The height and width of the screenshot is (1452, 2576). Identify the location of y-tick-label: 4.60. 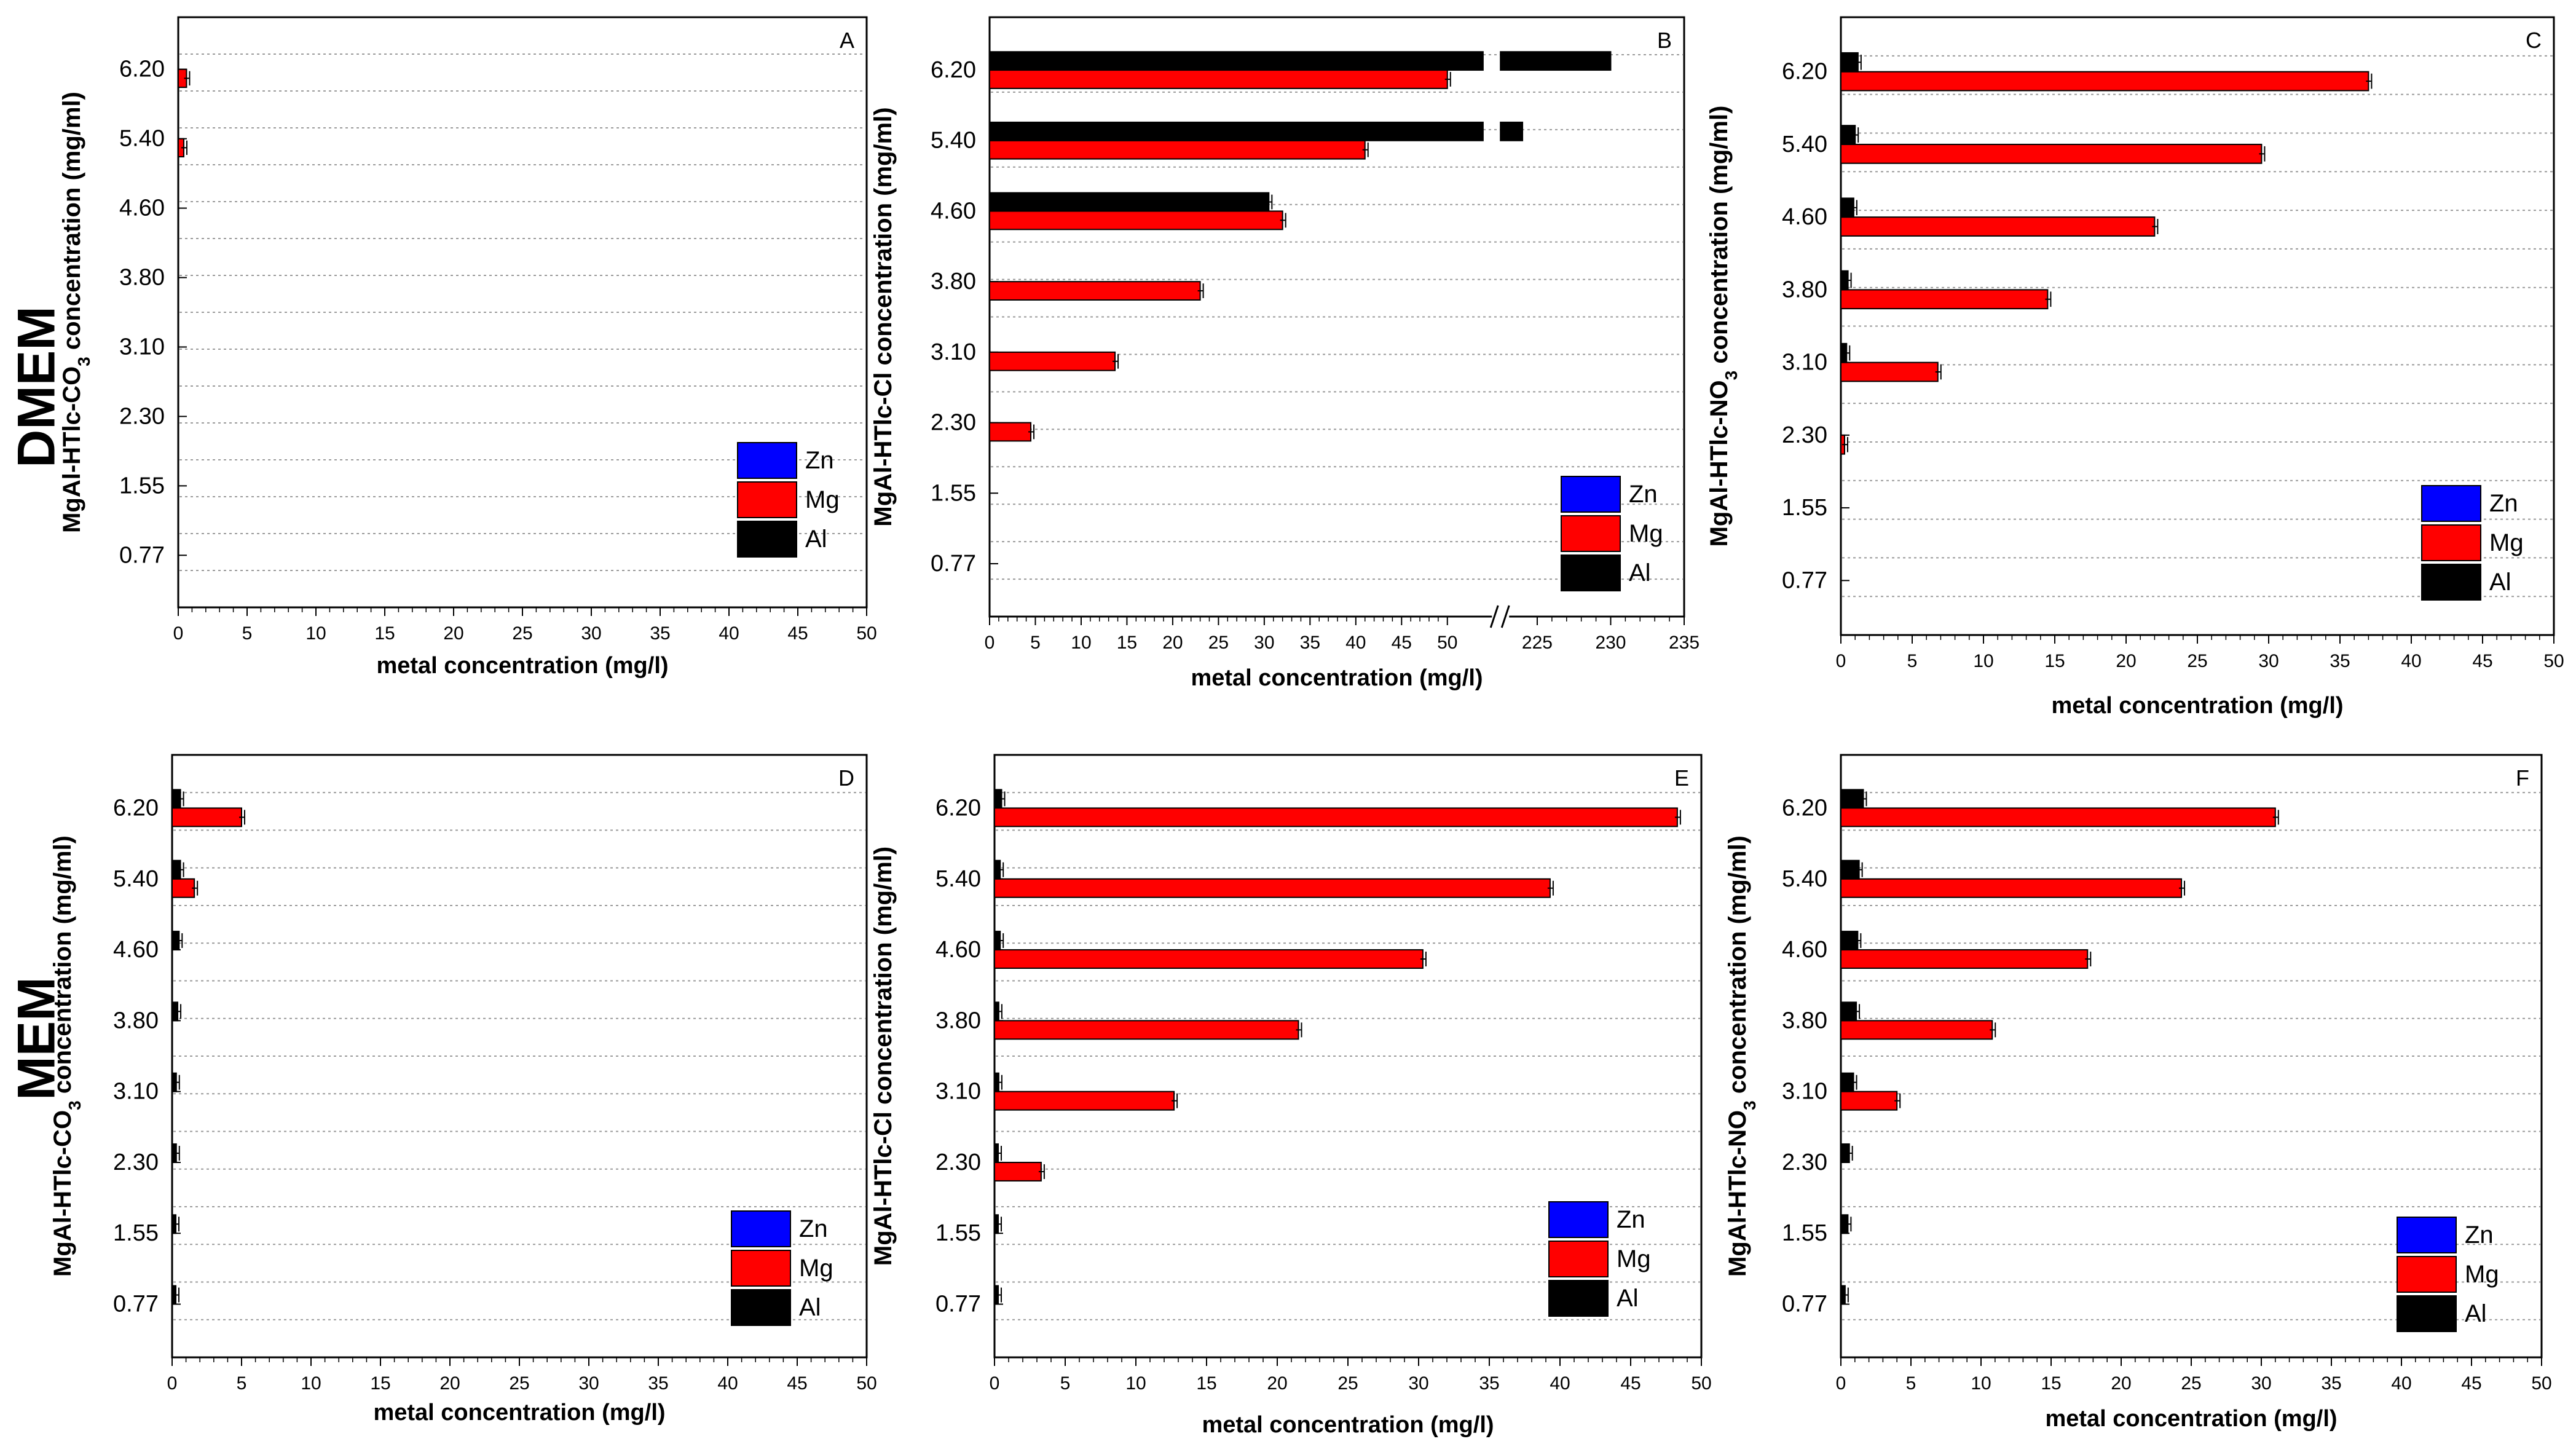
(1805, 950).